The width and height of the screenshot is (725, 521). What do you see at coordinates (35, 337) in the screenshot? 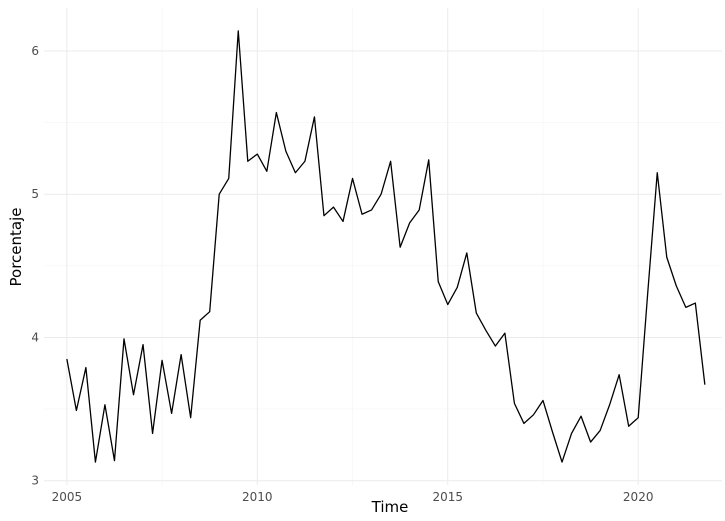
I see `y-tick-label: 4` at bounding box center [35, 337].